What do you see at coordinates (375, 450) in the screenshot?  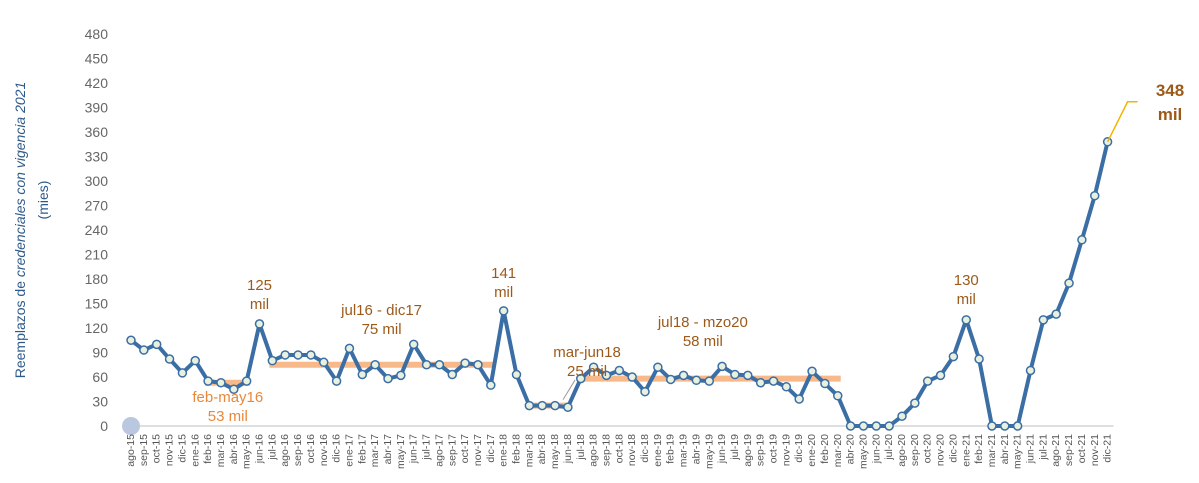 I see `x-tick-label: mar-17` at bounding box center [375, 450].